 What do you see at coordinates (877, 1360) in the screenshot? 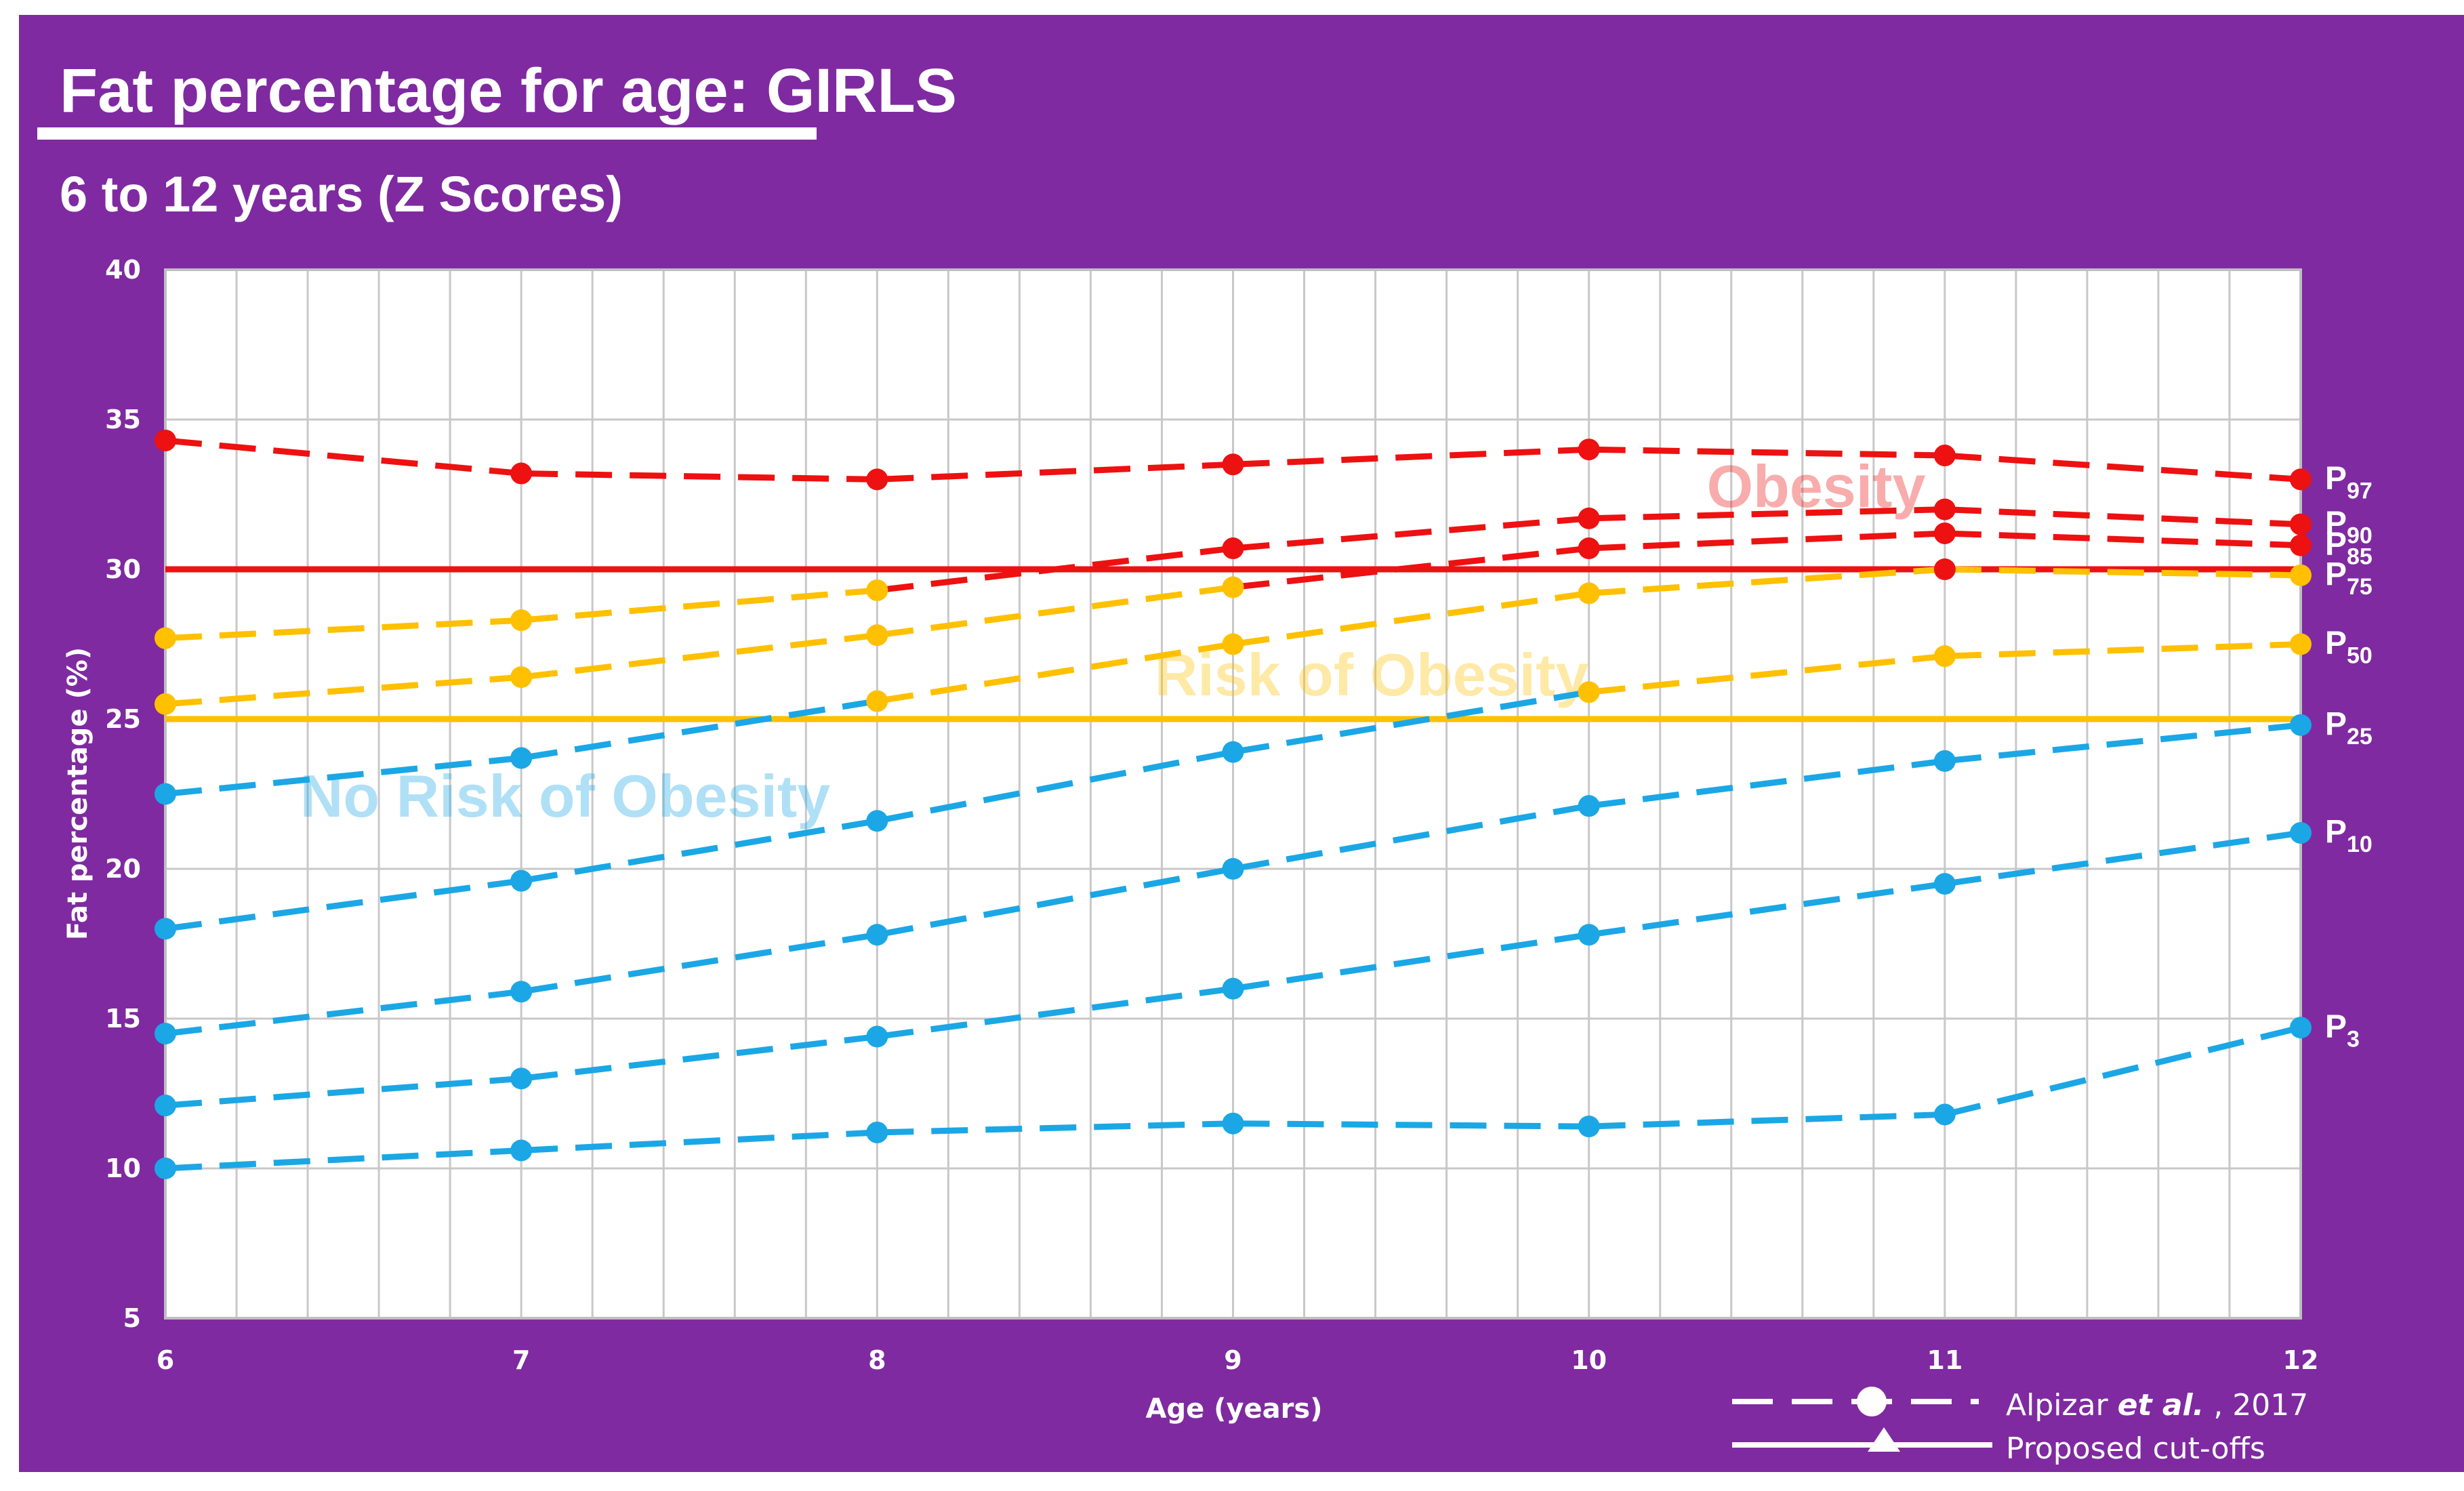
I see `x-tick-label: 8` at bounding box center [877, 1360].